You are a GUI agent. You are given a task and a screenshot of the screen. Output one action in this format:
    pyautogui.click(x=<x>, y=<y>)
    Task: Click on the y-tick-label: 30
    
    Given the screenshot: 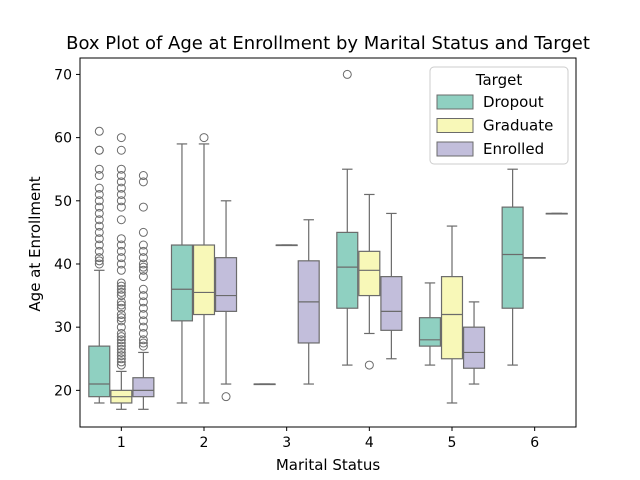 What is the action you would take?
    pyautogui.click(x=63, y=328)
    